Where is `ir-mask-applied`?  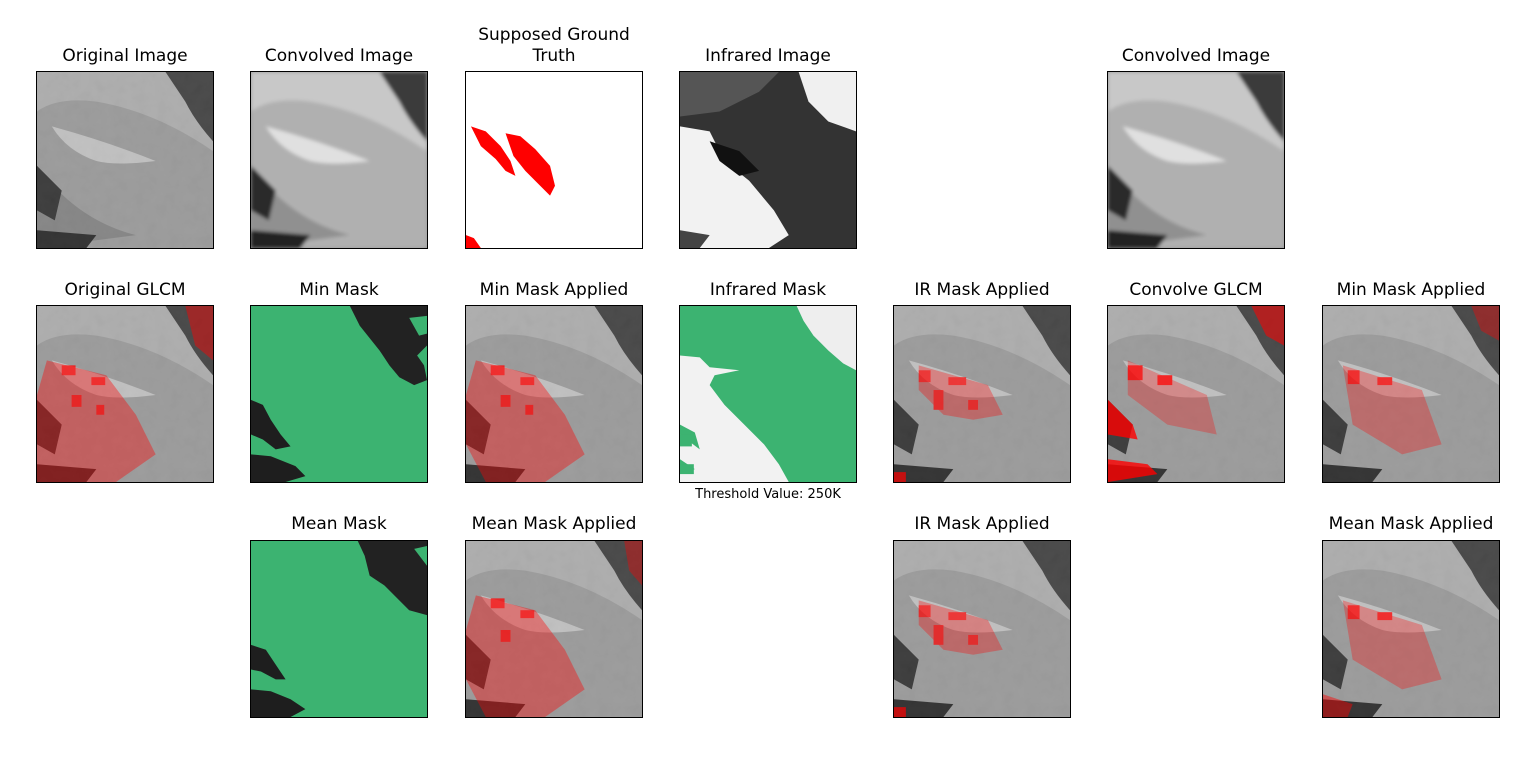
ir-mask-applied is located at coordinates (982, 394).